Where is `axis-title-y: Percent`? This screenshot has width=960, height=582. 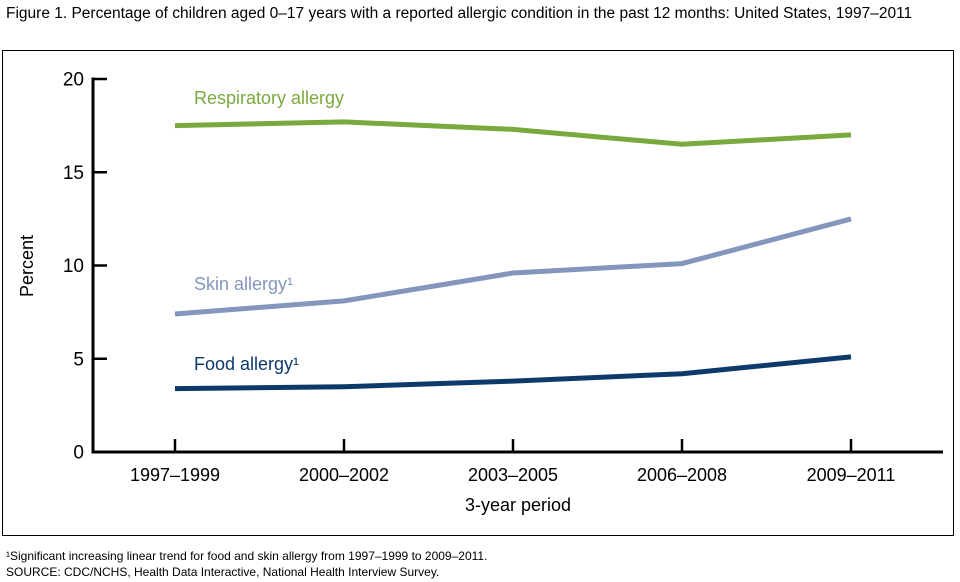
axis-title-y: Percent is located at coordinates (27, 266).